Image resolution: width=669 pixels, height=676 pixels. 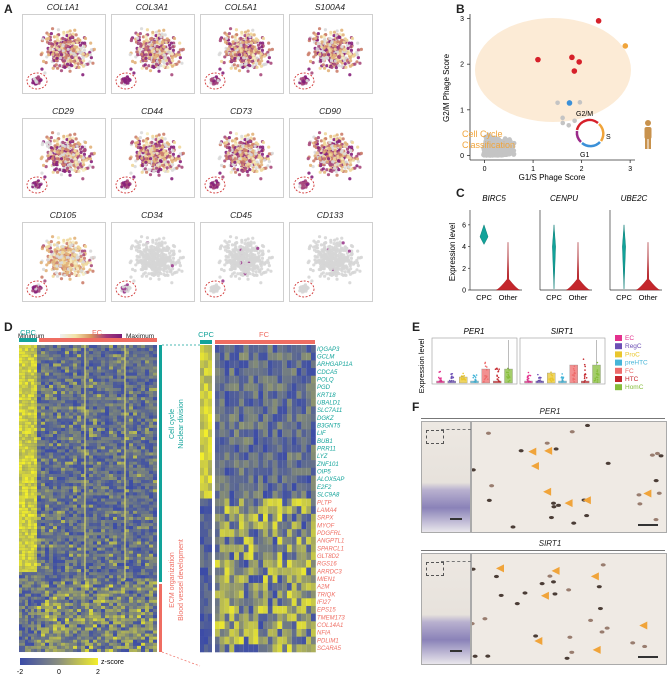 I want to click on phase-label-g2m: G2/M, so click(x=584, y=114).